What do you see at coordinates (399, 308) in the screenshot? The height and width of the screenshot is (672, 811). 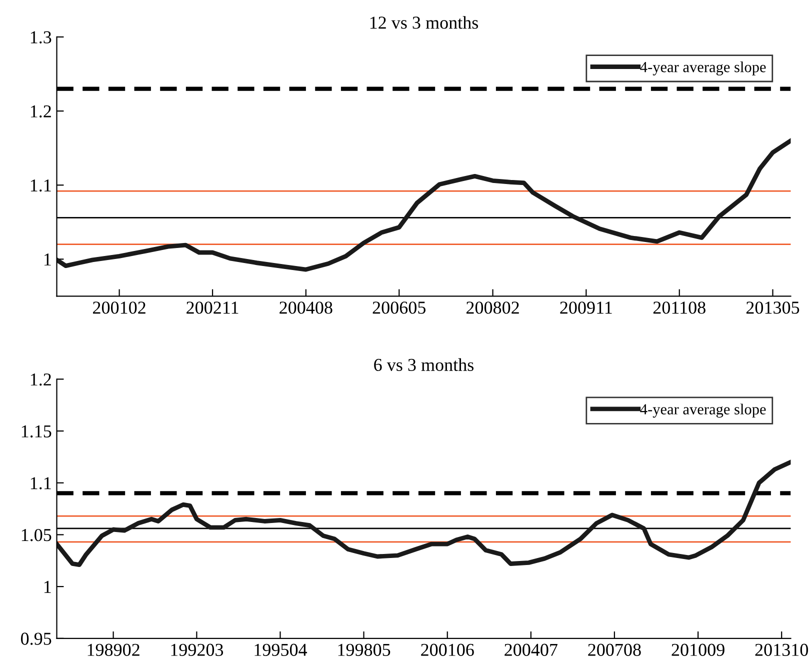 I see `x-tick-label: 200605` at bounding box center [399, 308].